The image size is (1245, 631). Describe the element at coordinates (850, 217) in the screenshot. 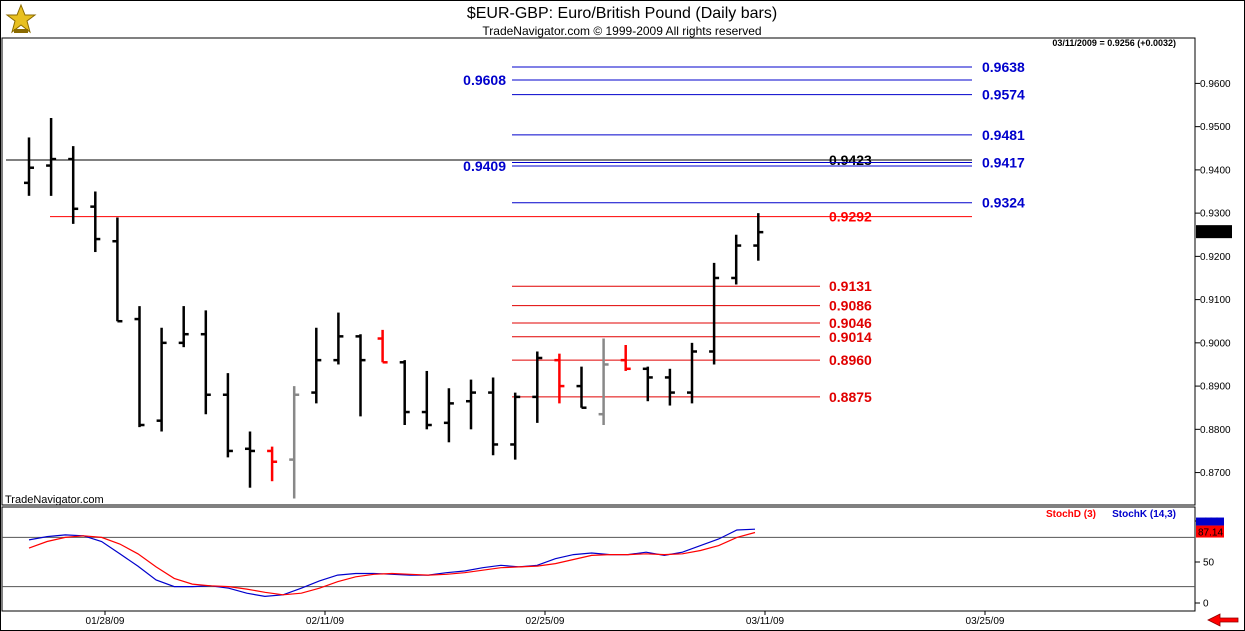

I see `horizontal-line-label: 0.9292` at that location.